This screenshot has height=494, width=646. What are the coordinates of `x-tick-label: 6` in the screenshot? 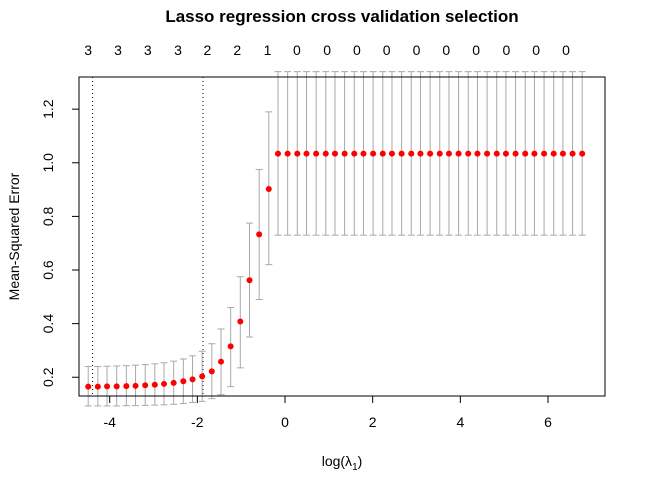 It's located at (548, 422).